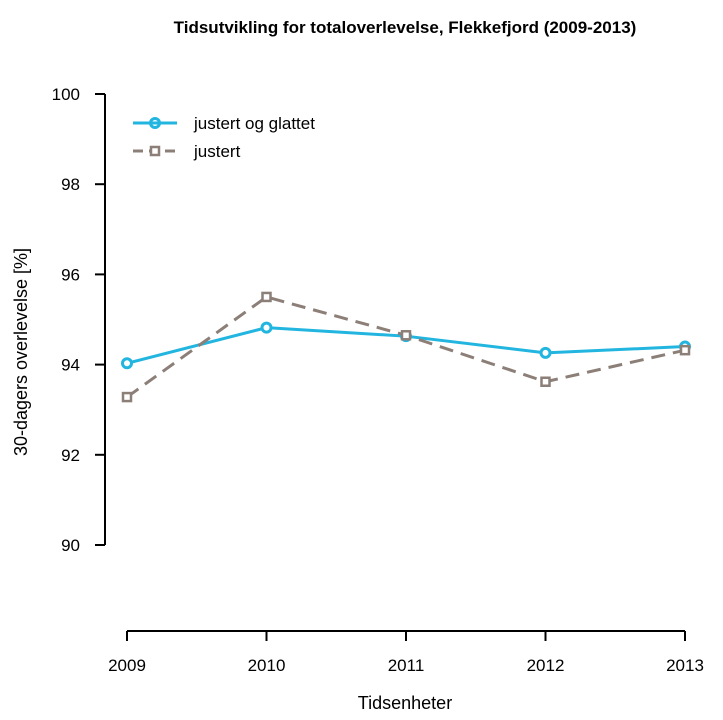 The height and width of the screenshot is (720, 723). Describe the element at coordinates (155, 151) in the screenshot. I see `legend-marker-square` at that location.